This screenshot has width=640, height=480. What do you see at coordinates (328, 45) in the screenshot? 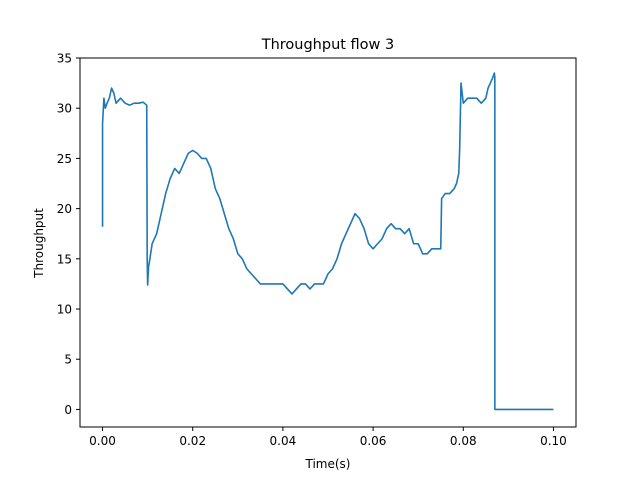
I see `chart-title: Throughput flow 3` at bounding box center [328, 45].